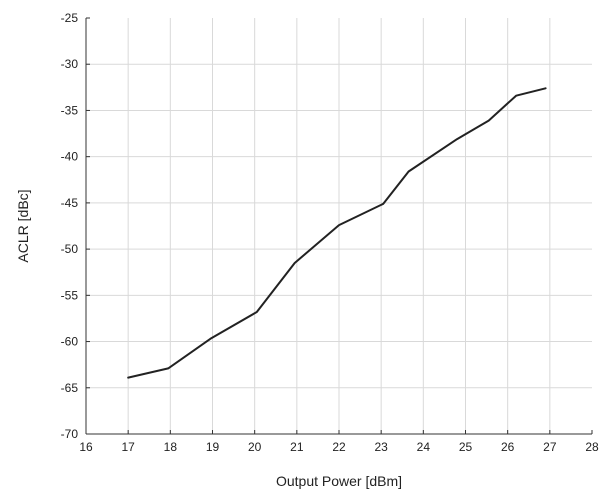 The image size is (609, 496). I want to click on x-tick-label: 25, so click(466, 447).